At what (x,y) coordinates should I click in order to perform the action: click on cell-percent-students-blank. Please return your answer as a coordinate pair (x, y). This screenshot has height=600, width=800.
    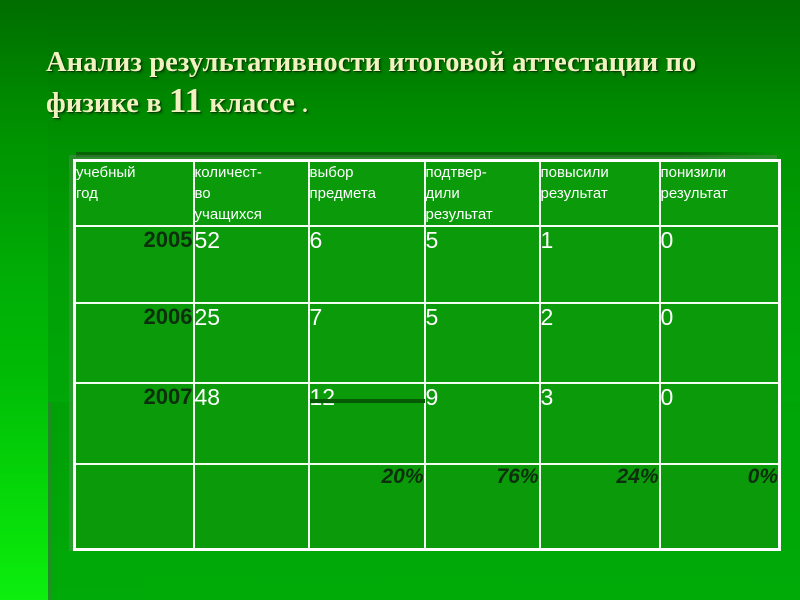
    Looking at the image, I should click on (251, 506).